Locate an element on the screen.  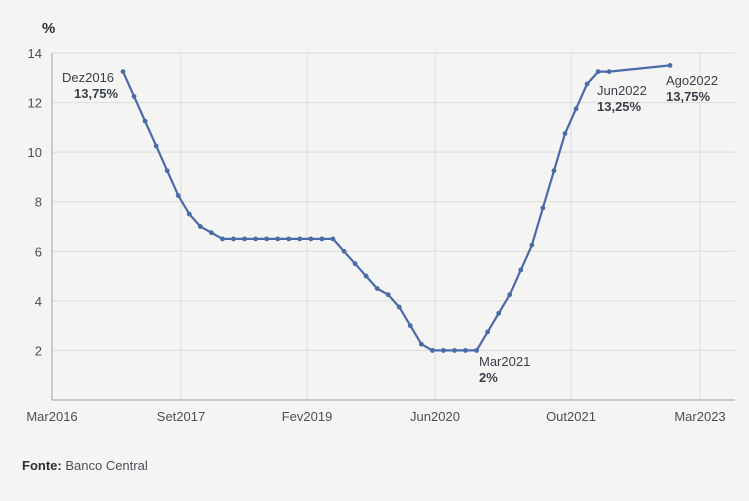
x-tick-label: Mar2016 is located at coordinates (51, 416).